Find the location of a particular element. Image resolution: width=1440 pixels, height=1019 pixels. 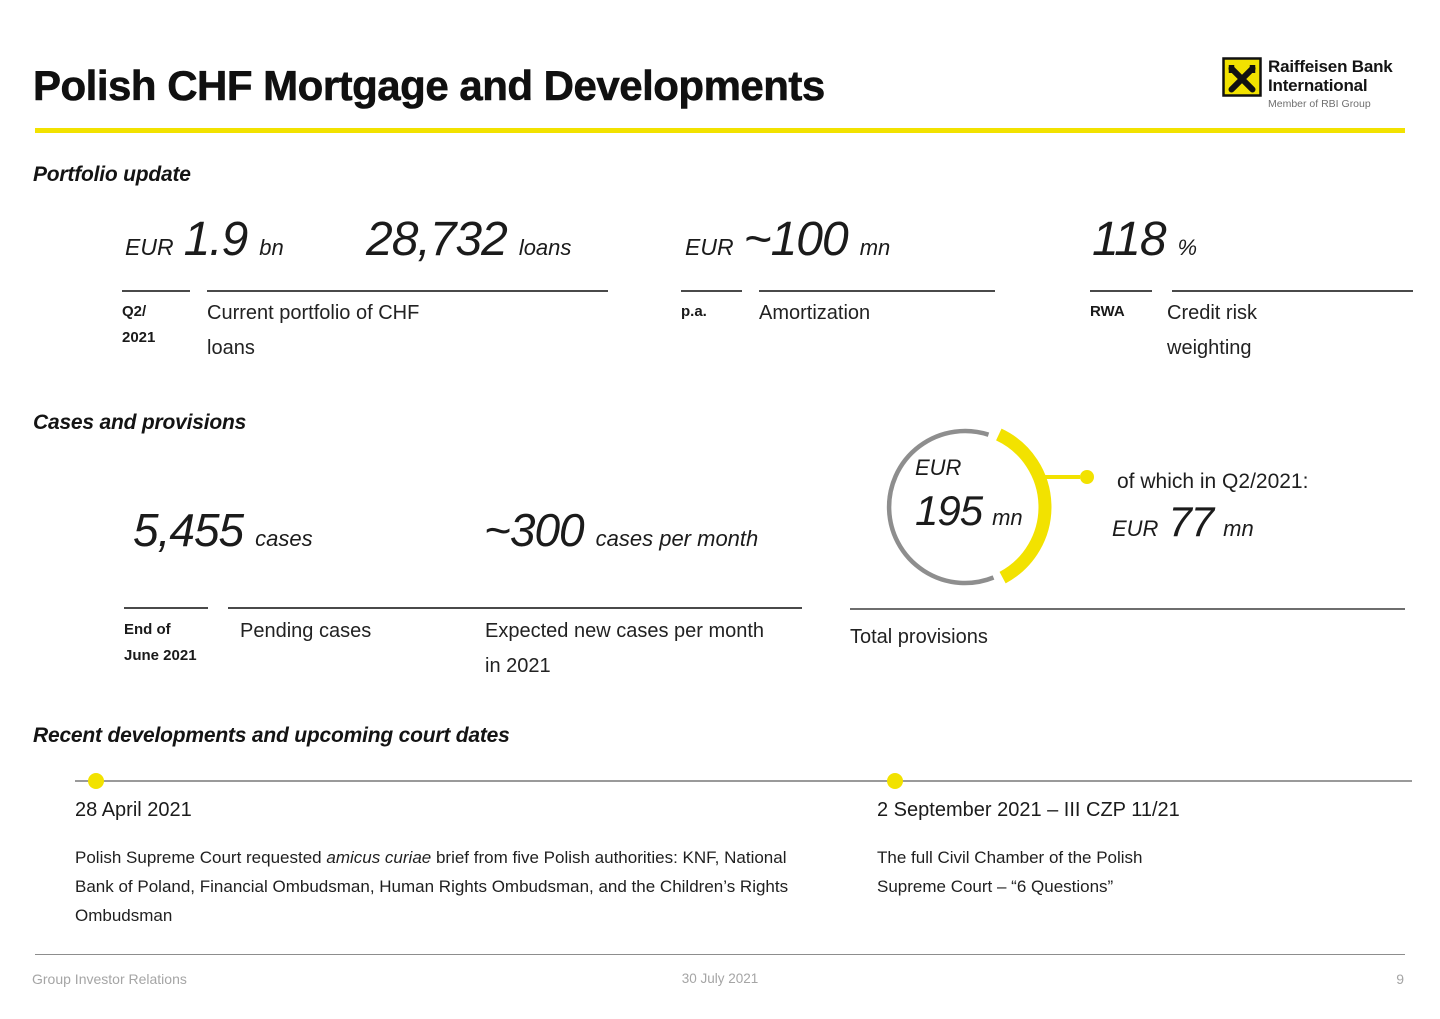

provisions-donut-chart: EUR 195 mn is located at coordinates (1005, 507).